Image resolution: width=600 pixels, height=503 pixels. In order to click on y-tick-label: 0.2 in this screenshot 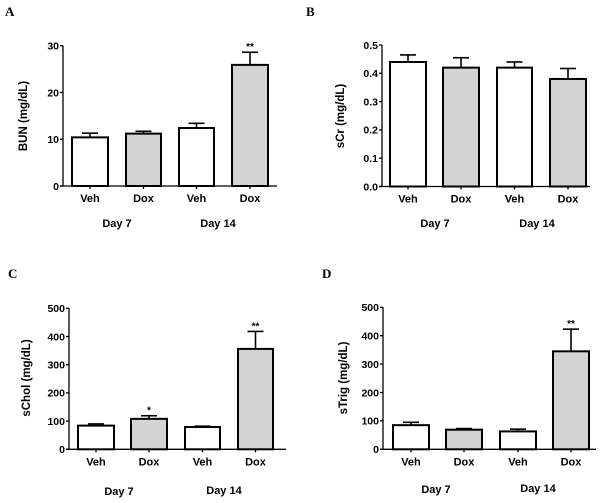, I will do `click(370, 131)`.